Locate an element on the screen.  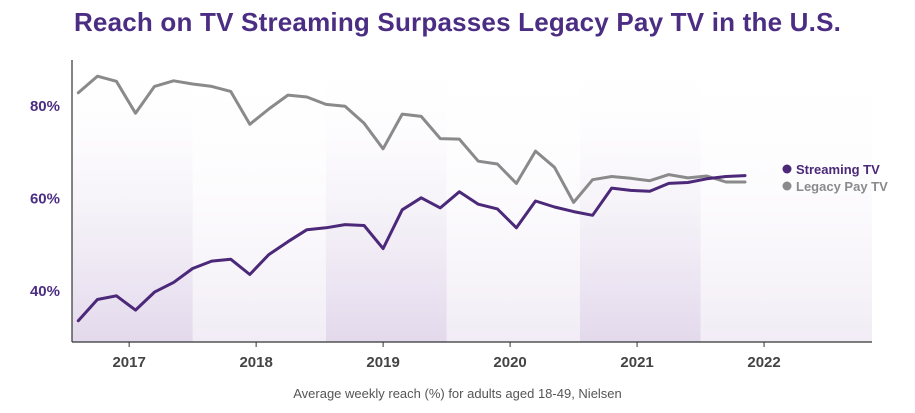
legend-label: Legacy Pay TV is located at coordinates (842, 186).